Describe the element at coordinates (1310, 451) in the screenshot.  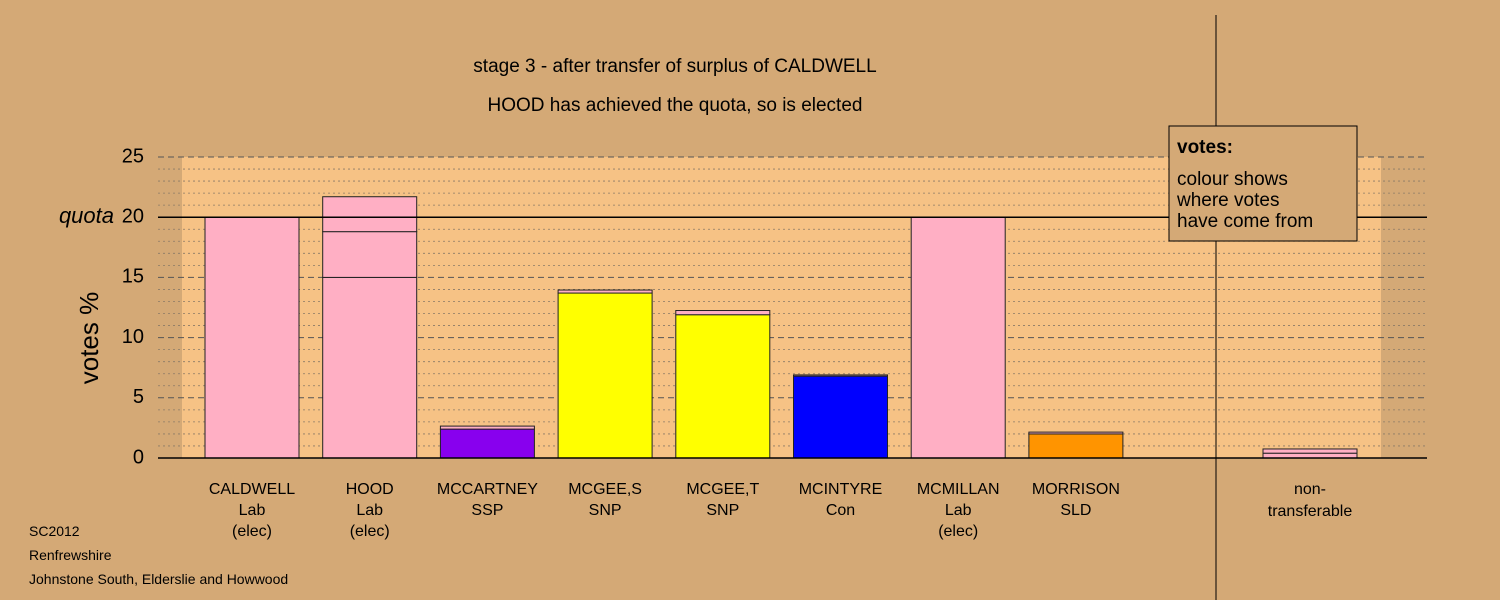
I see `bar-segment-non-transferable` at that location.